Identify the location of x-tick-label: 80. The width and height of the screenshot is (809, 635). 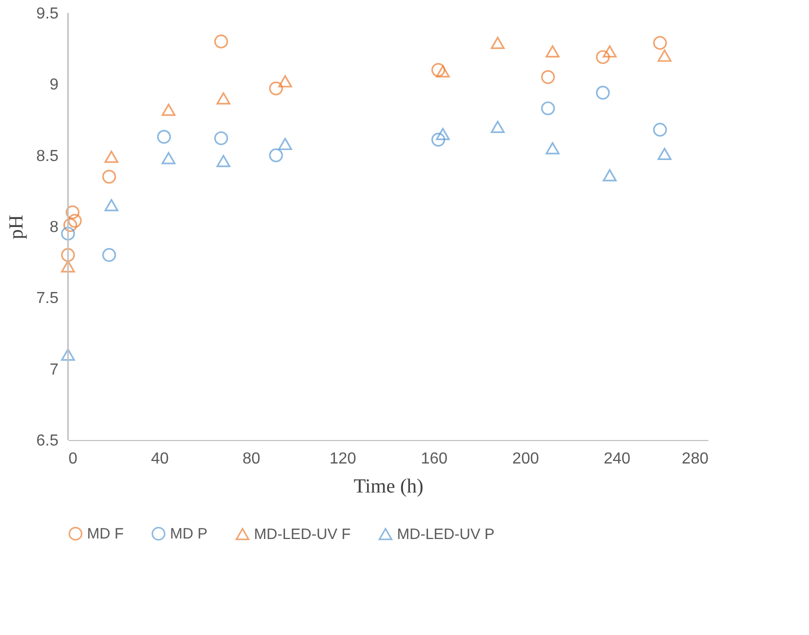
(251, 459).